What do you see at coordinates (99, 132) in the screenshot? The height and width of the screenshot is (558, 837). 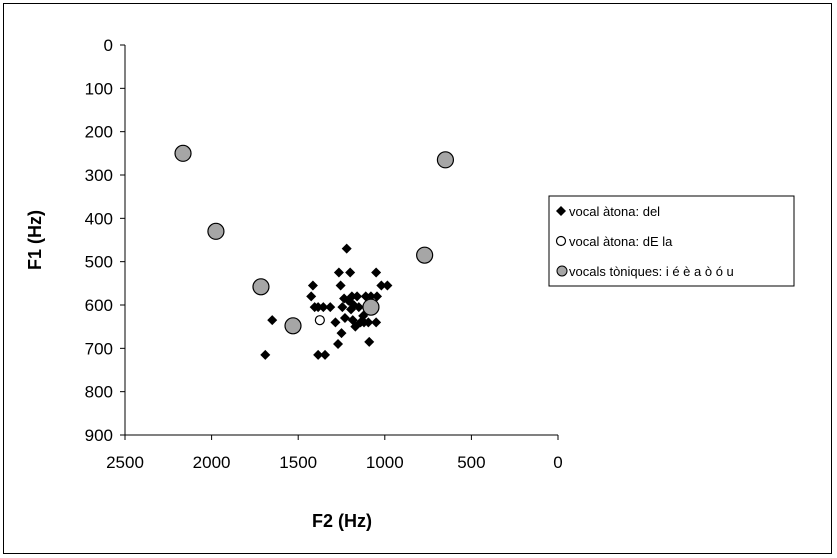 I see `y-tick-label: 200` at bounding box center [99, 132].